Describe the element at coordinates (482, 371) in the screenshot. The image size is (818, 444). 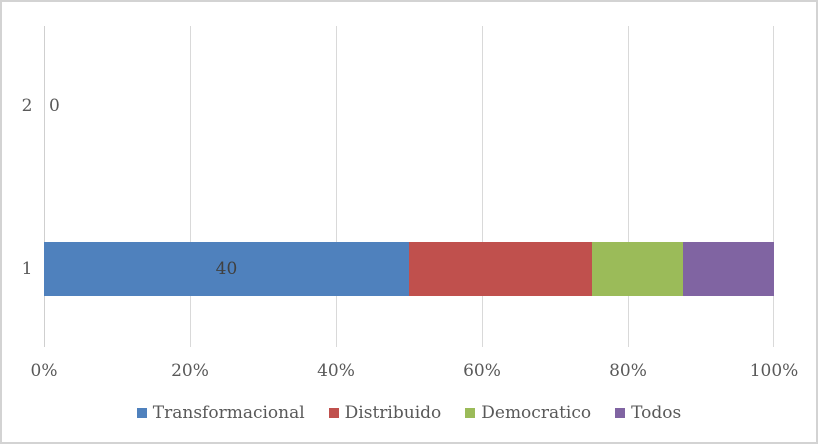
I see `x-tick-60%: 60%` at that location.